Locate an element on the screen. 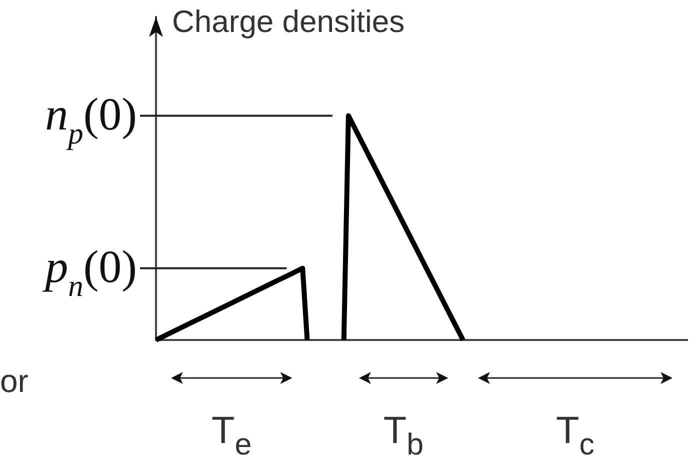 The height and width of the screenshot is (458, 690). text: or is located at coordinates (14, 381).